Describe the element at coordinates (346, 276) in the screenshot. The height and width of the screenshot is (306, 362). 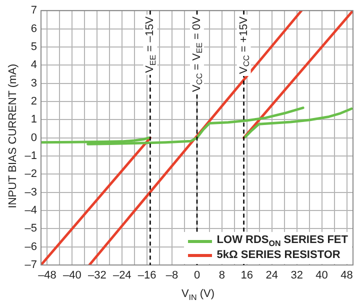
I see `x-tick-label: 48` at that location.